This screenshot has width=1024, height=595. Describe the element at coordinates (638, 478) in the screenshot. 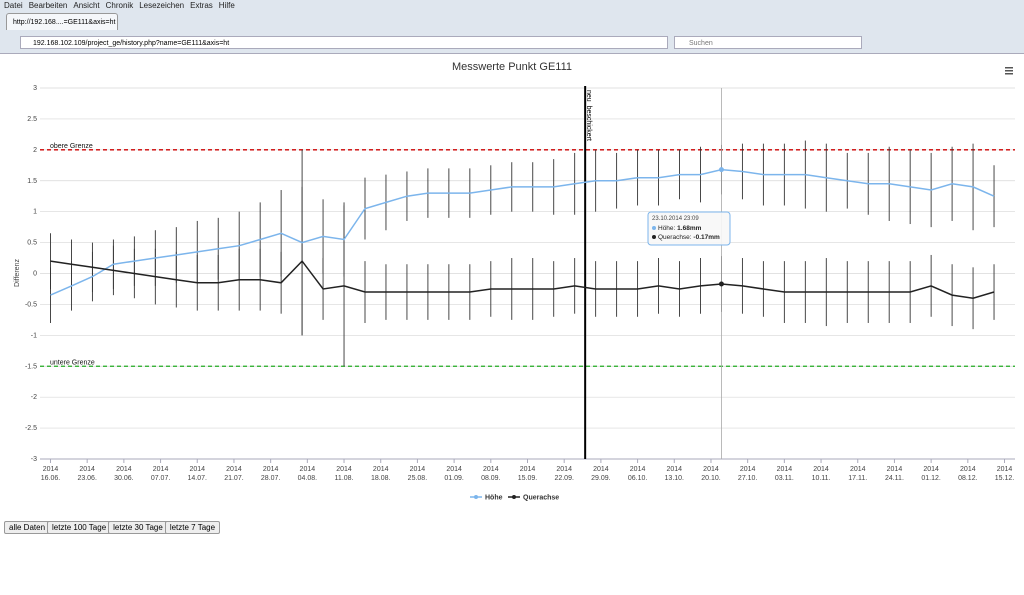

I see `x-tick-label: 06.10.` at that location.